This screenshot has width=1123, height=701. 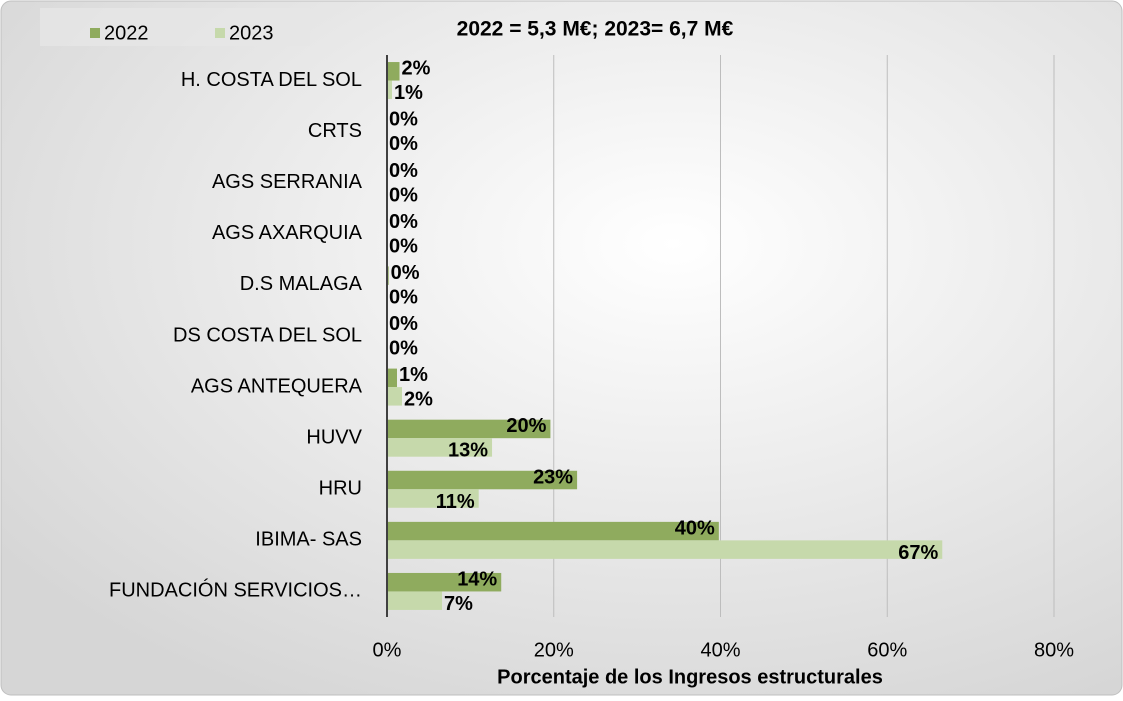 What do you see at coordinates (277, 386) in the screenshot?
I see `y-tick-label: AGS ANTEQUERA` at bounding box center [277, 386].